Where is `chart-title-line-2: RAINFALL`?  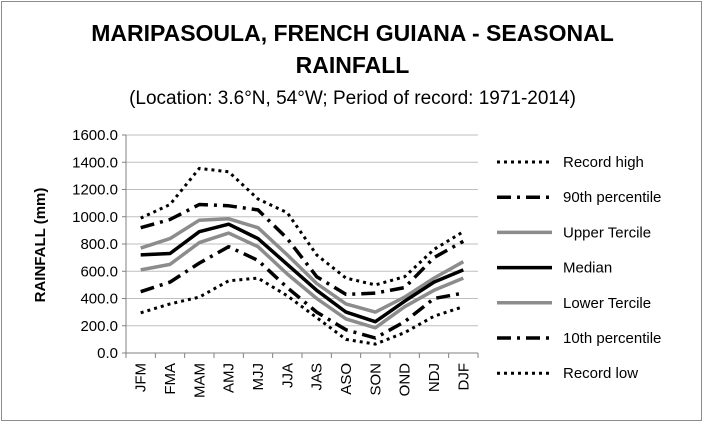
chart-title-line-2: RAINFALL is located at coordinates (352, 65).